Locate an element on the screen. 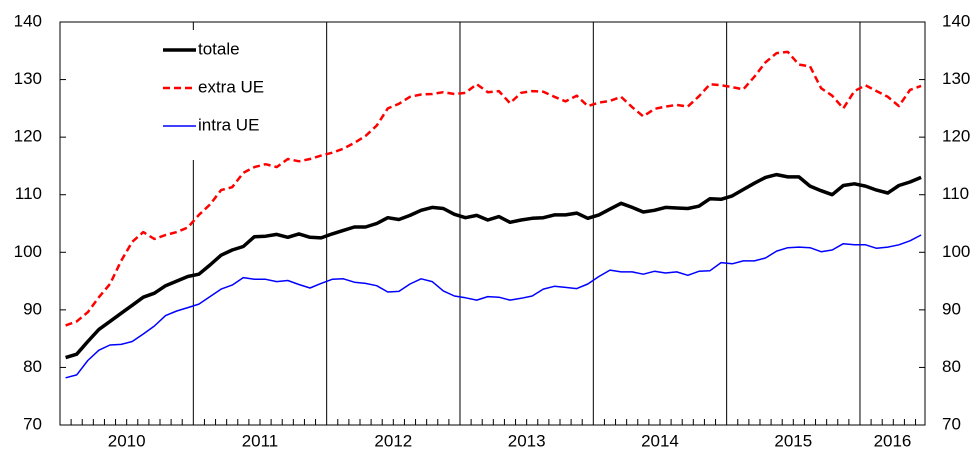 Image resolution: width=979 pixels, height=452 pixels. y-tick-label: 120 is located at coordinates (28, 136).